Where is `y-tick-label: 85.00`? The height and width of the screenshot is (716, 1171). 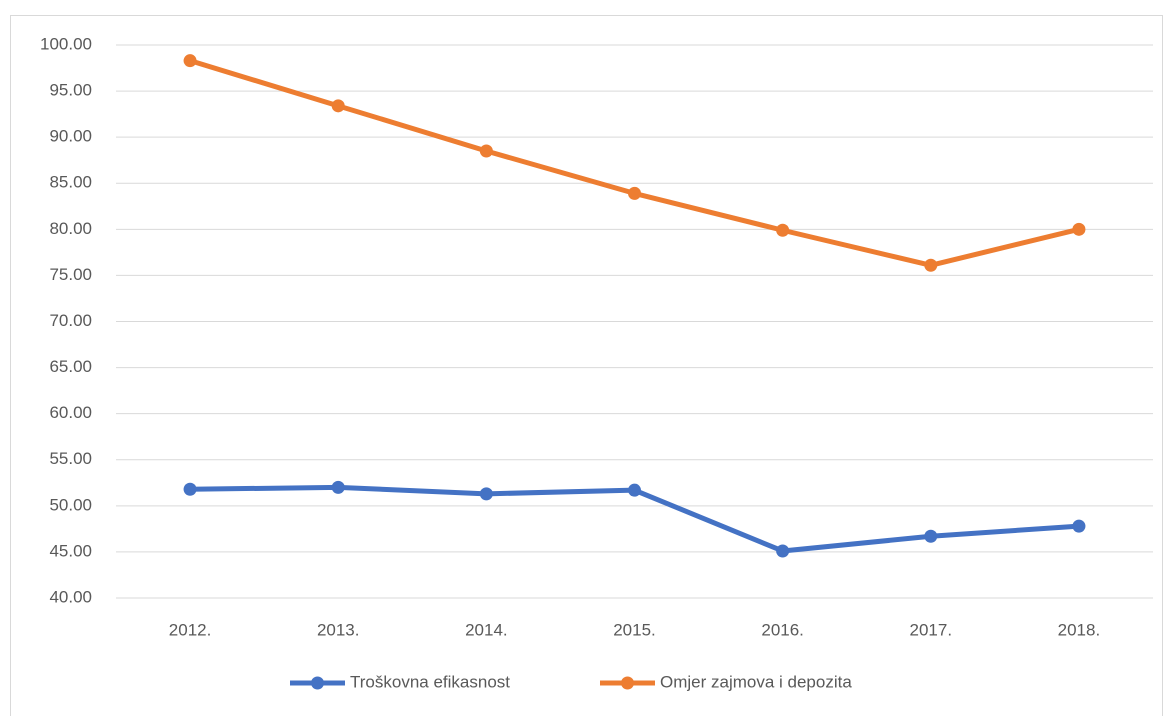
y-tick-label: 85.00 is located at coordinates (70, 182).